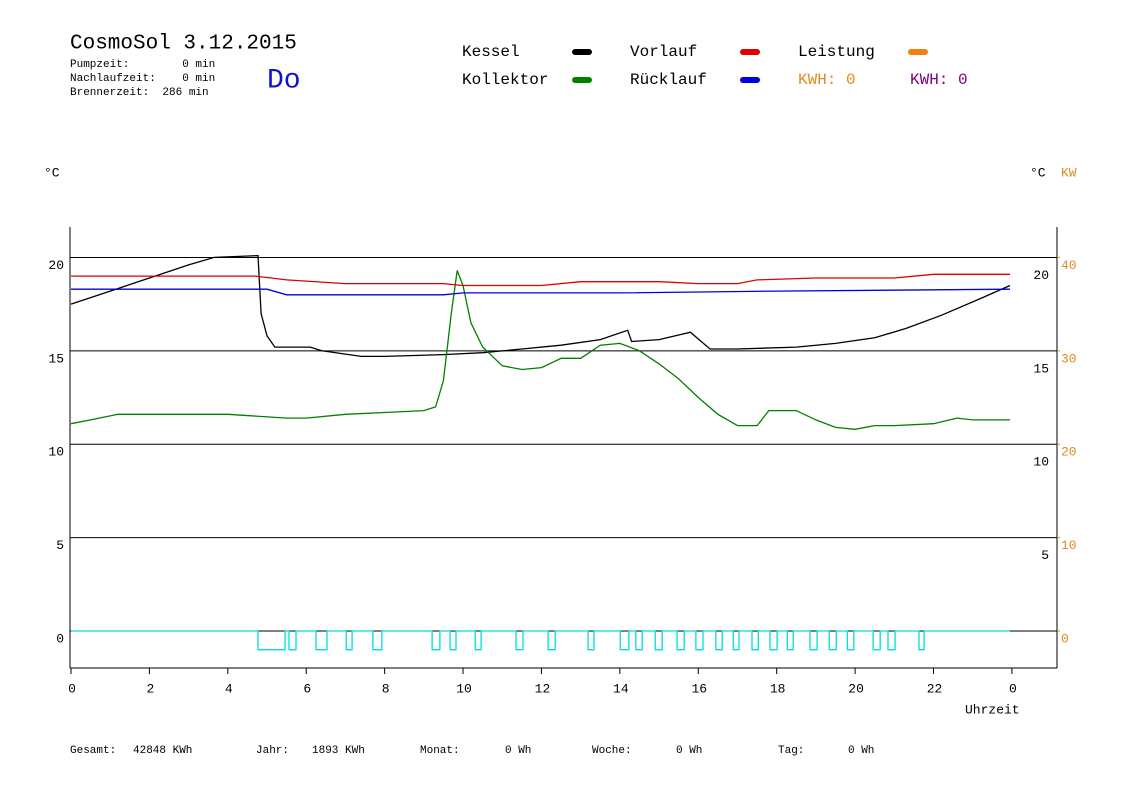 Image resolution: width=1148 pixels, height=812 pixels. I want to click on x-tick-label: 16, so click(699, 688).